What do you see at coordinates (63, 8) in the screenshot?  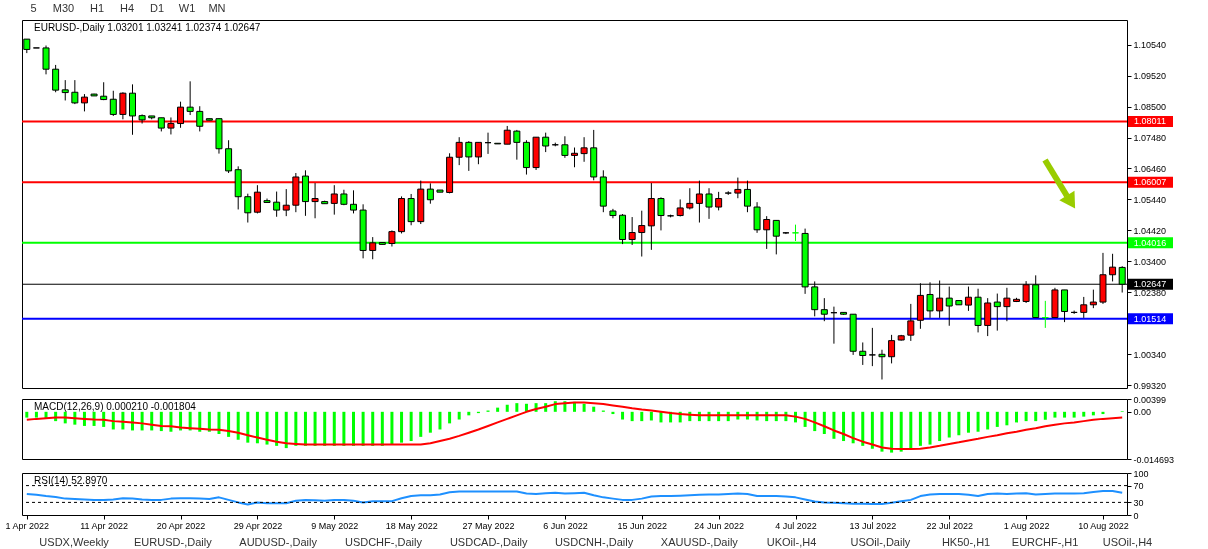 I see `text: M30` at bounding box center [63, 8].